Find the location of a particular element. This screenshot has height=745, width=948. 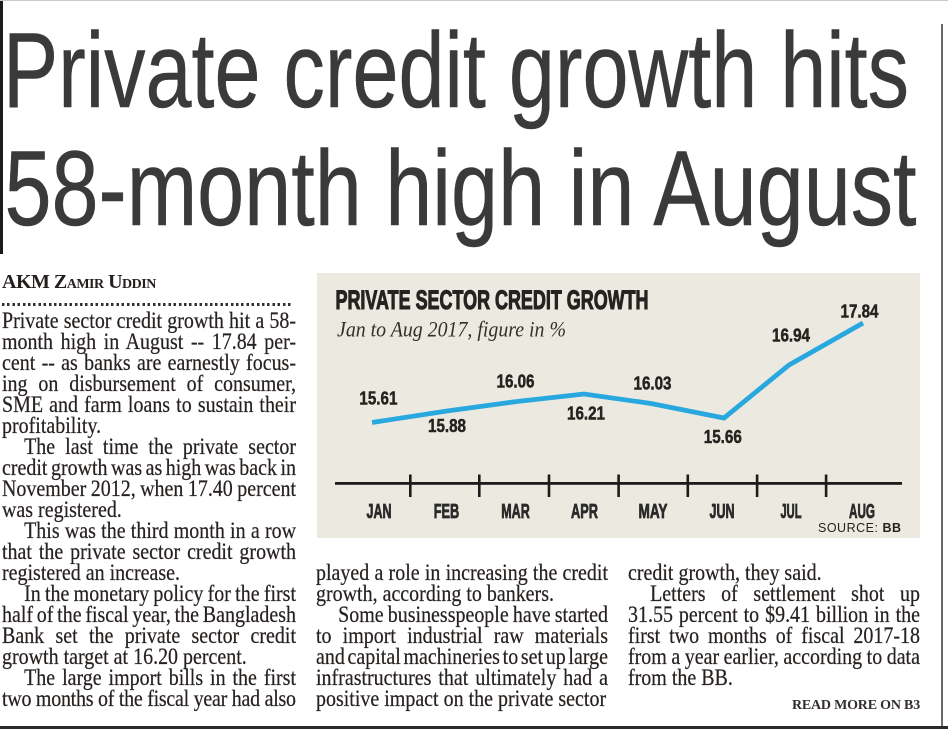

svg-text: JAN is located at coordinates (379, 512).